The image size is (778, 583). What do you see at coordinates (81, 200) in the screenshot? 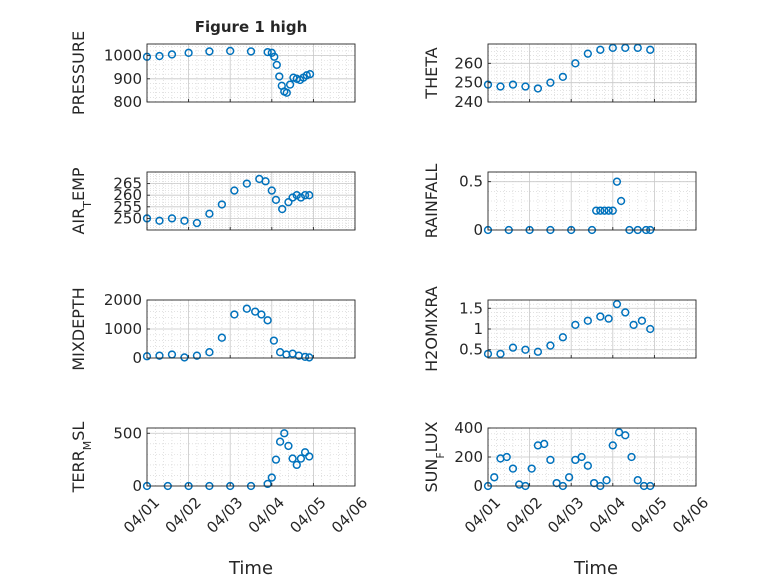
I see `y-axis-label-3: AIRTEMP` at bounding box center [81, 200].